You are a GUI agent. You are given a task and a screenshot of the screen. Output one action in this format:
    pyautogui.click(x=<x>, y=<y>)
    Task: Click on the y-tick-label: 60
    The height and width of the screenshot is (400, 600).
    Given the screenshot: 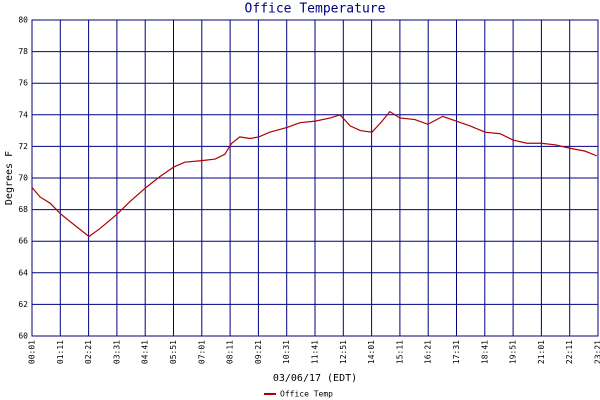 What is the action you would take?
    pyautogui.click(x=23, y=336)
    